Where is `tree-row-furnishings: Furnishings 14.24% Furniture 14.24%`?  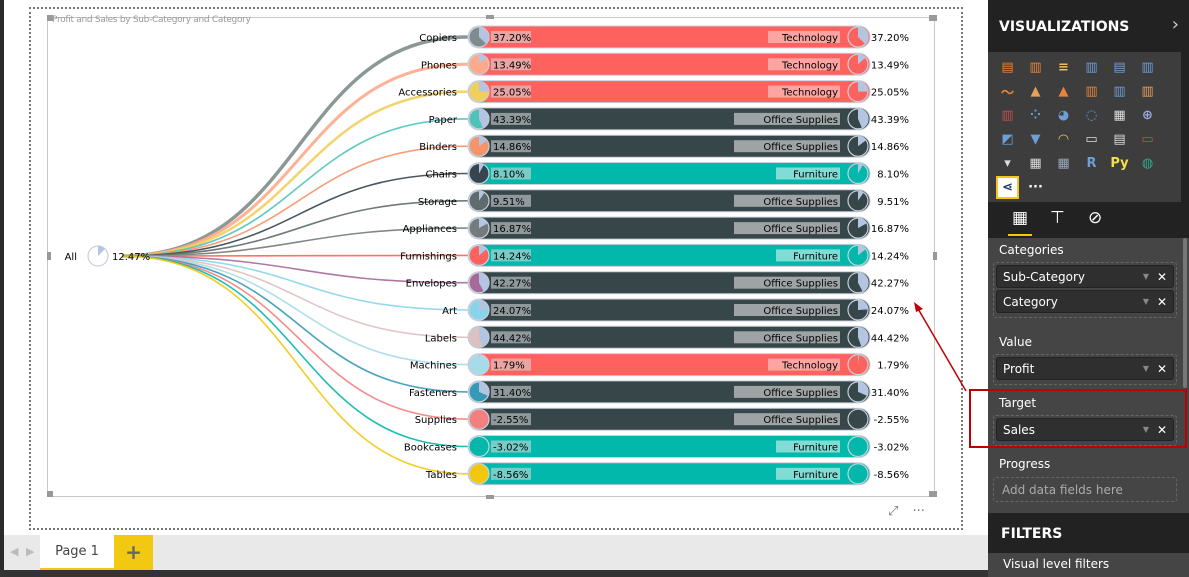 tree-row-furnishings: Furnishings 14.24% Furniture 14.24% is located at coordinates (654, 255).